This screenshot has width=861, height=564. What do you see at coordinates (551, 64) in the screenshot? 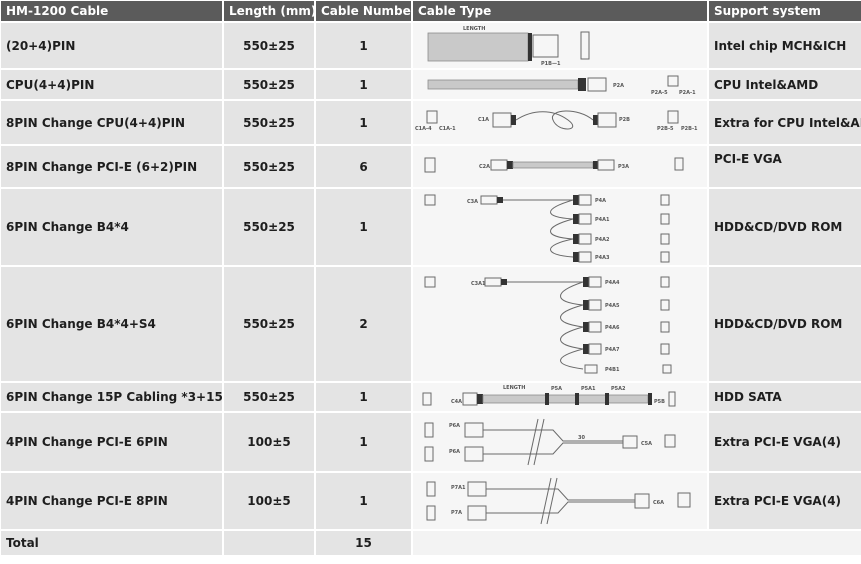
I see `diagram-label: P1B—1` at bounding box center [551, 64].